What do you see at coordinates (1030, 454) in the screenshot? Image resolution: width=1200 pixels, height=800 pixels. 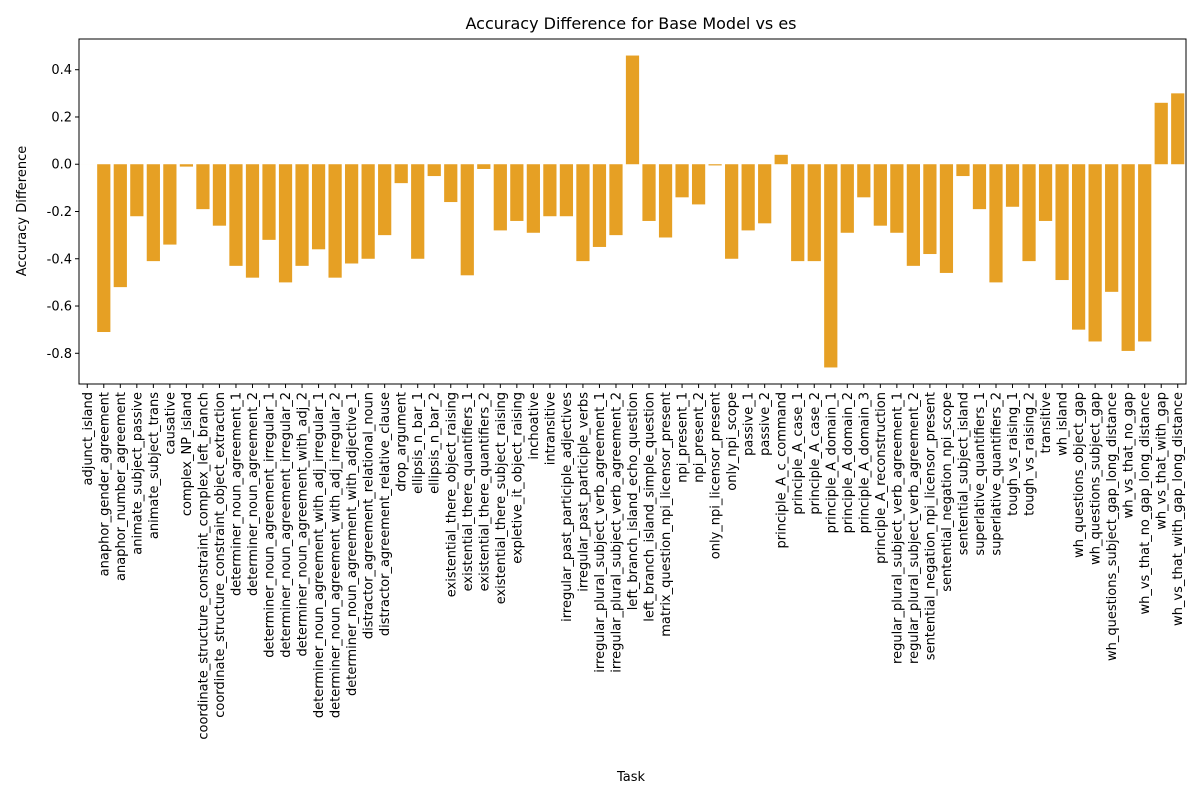 I see `x-tick-label: tough_vs_raising_2` at bounding box center [1030, 454].